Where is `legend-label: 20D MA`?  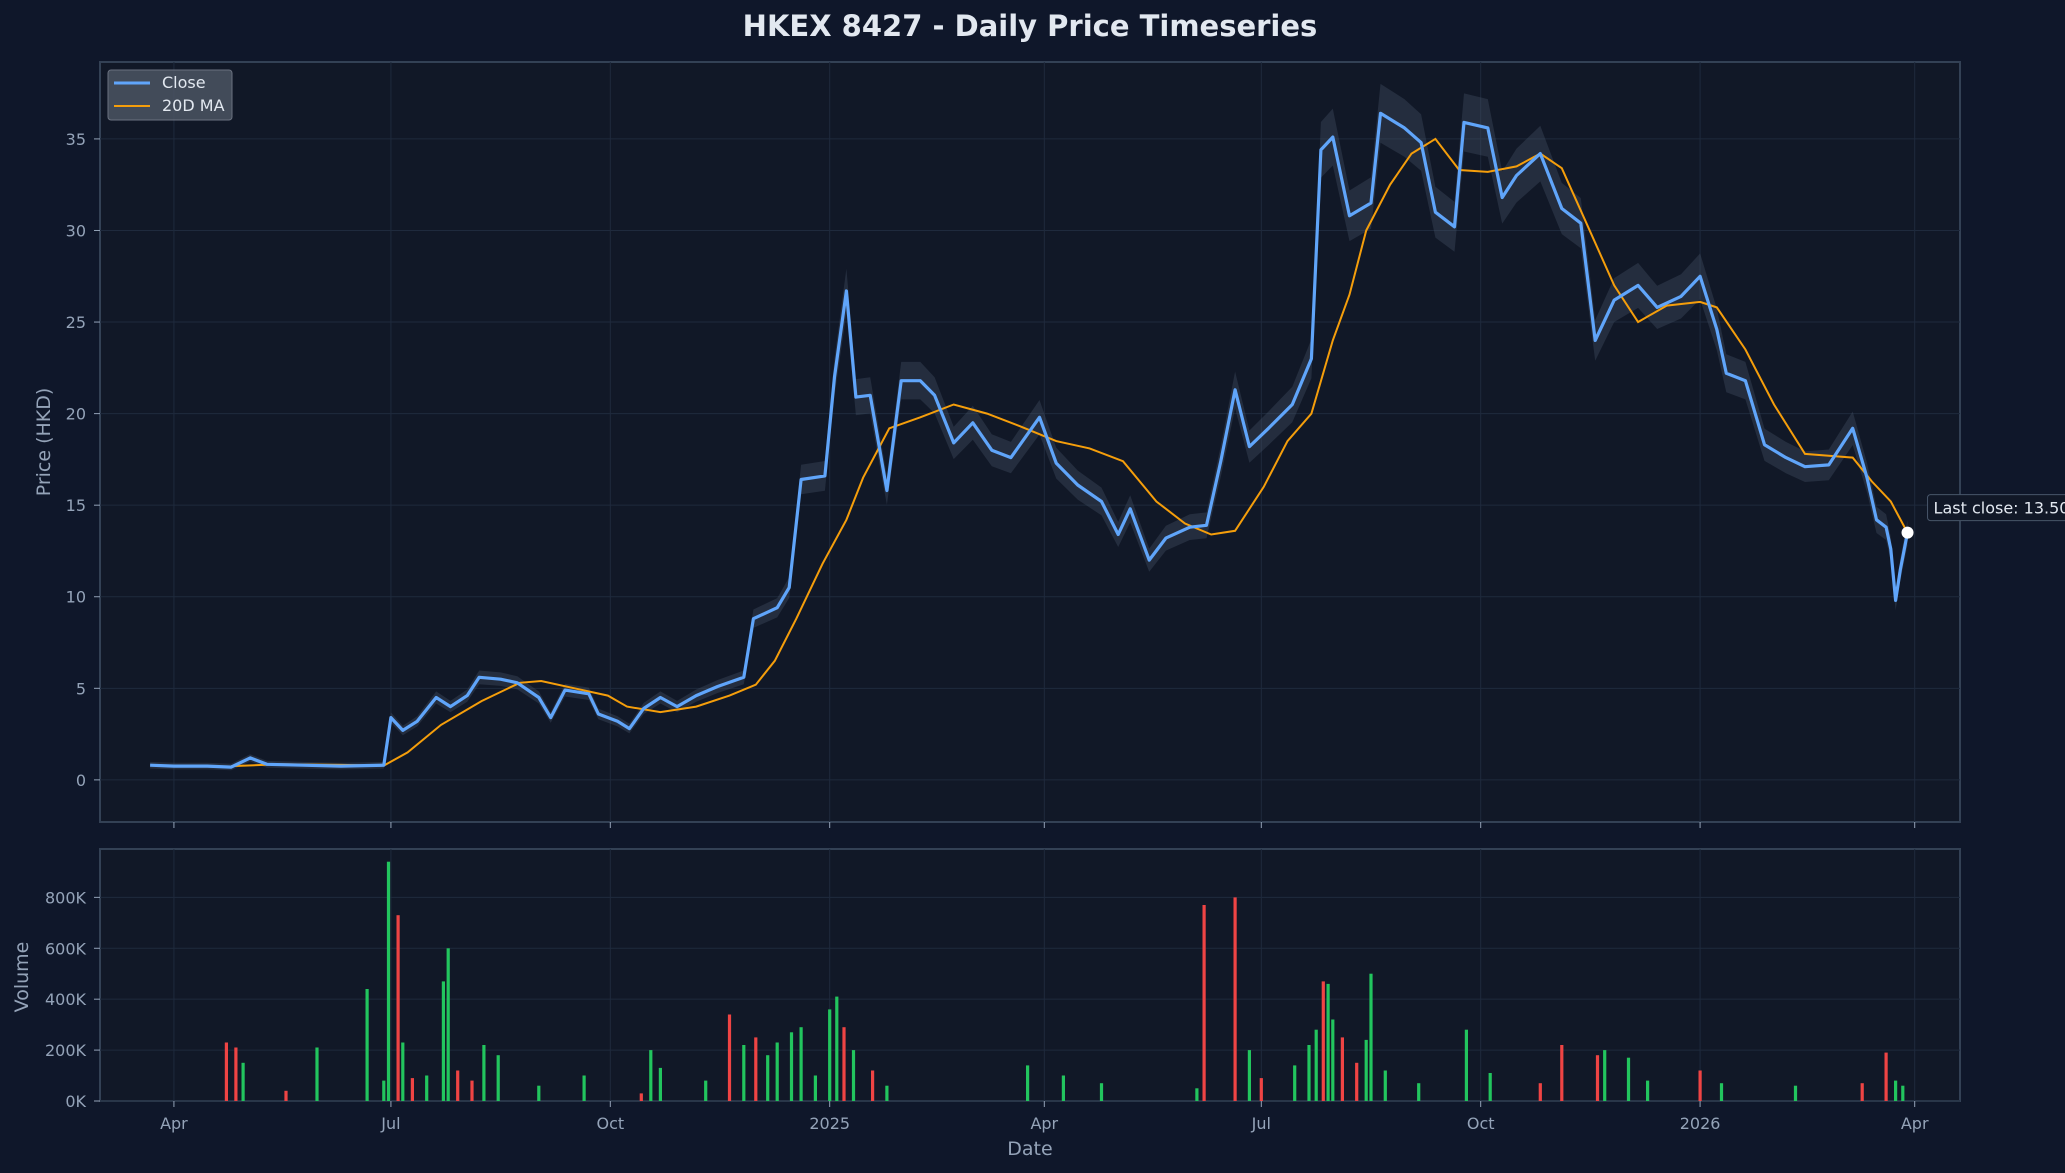
legend-label: 20D MA is located at coordinates (193, 105).